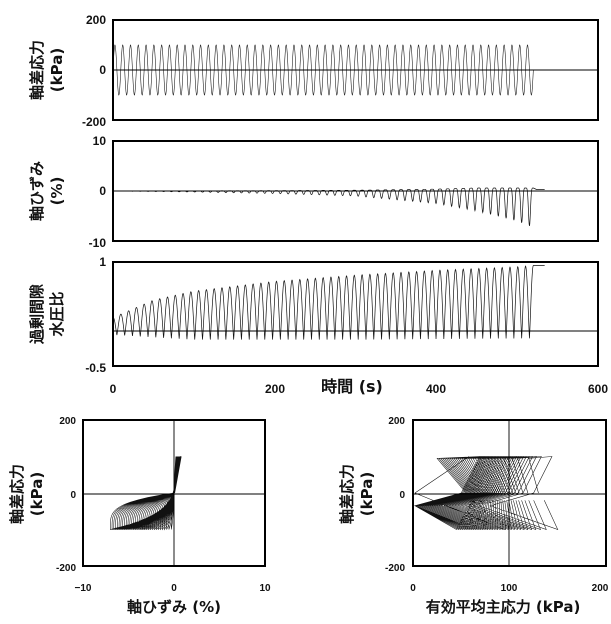 The width and height of the screenshot is (611, 624). What do you see at coordinates (57, 70) in the screenshot?
I see `panel1-ylabel-line2: (kPa)` at bounding box center [57, 70].